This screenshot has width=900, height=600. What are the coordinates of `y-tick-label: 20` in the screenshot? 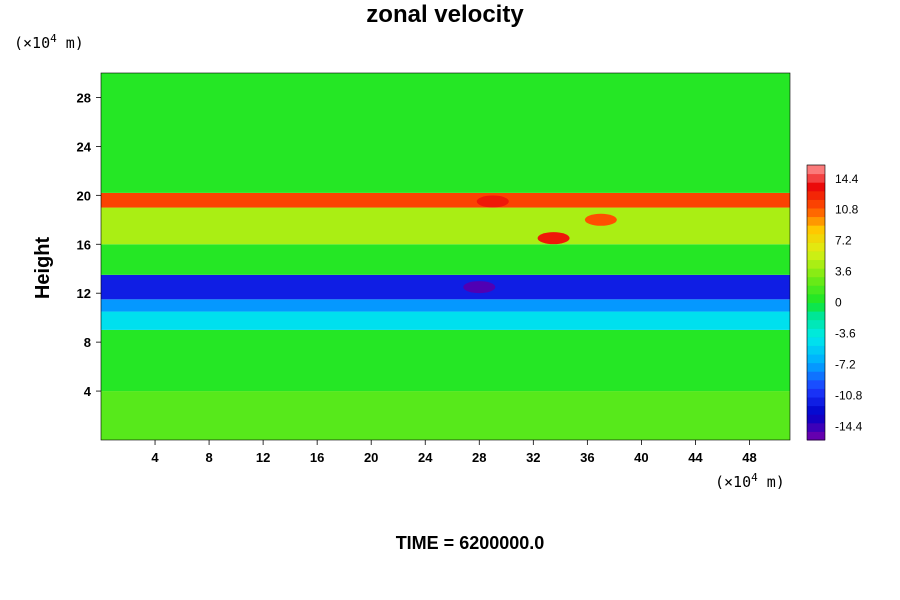 It's located at (84, 195).